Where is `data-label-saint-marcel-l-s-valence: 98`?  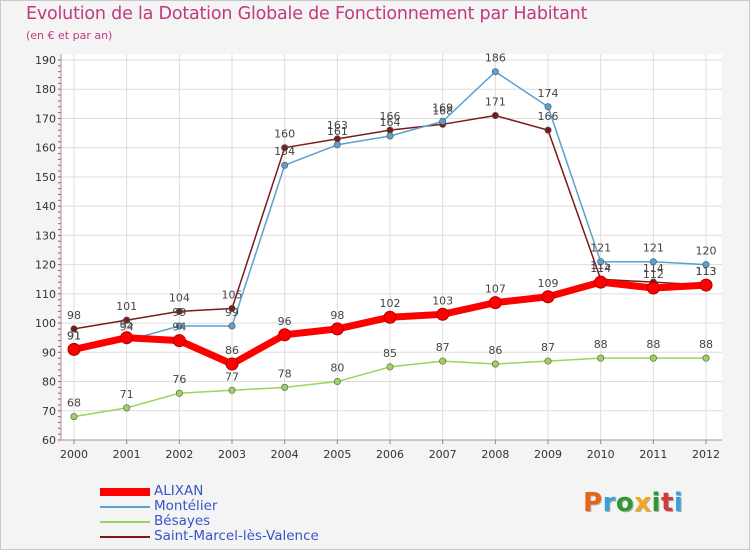 data-label-saint-marcel-l-s-valence: 98 is located at coordinates (74, 315).